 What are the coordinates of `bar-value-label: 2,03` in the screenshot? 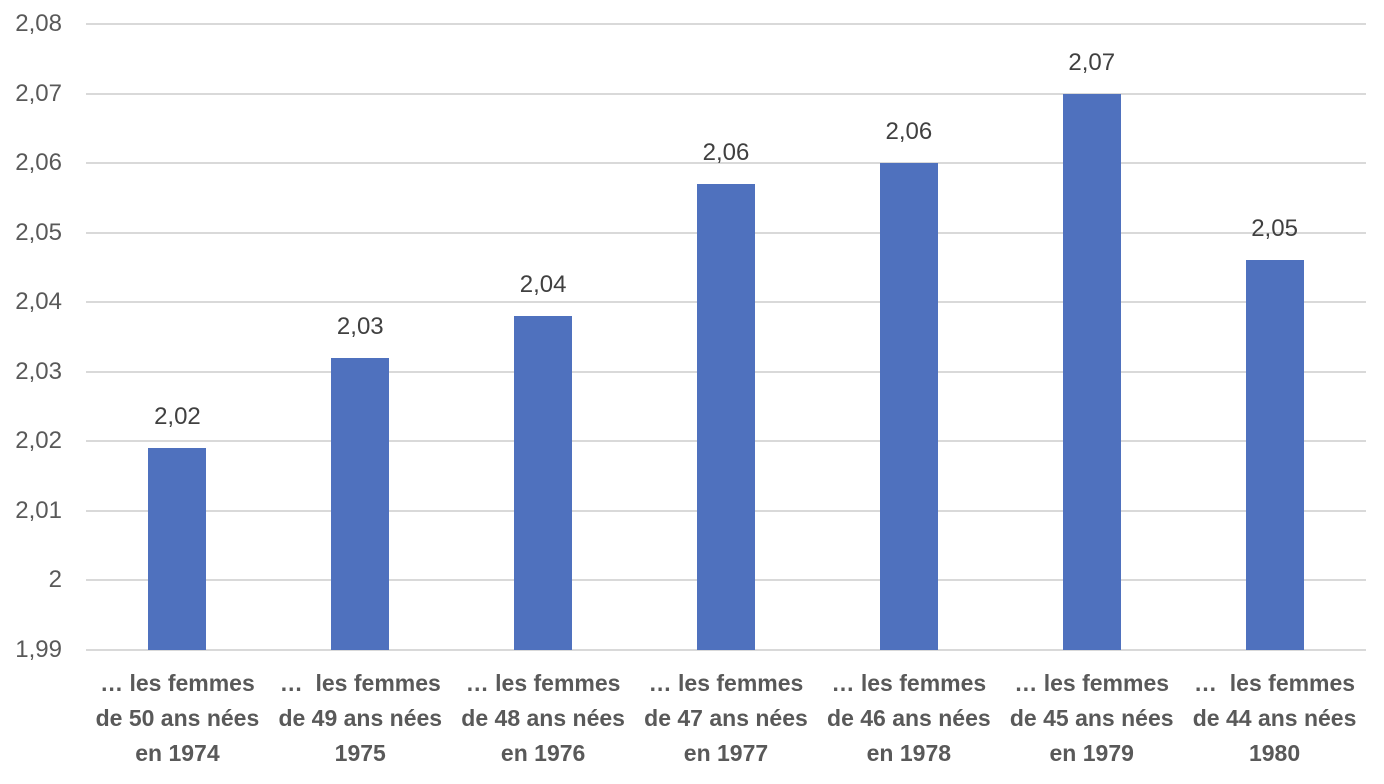 It's located at (360, 326).